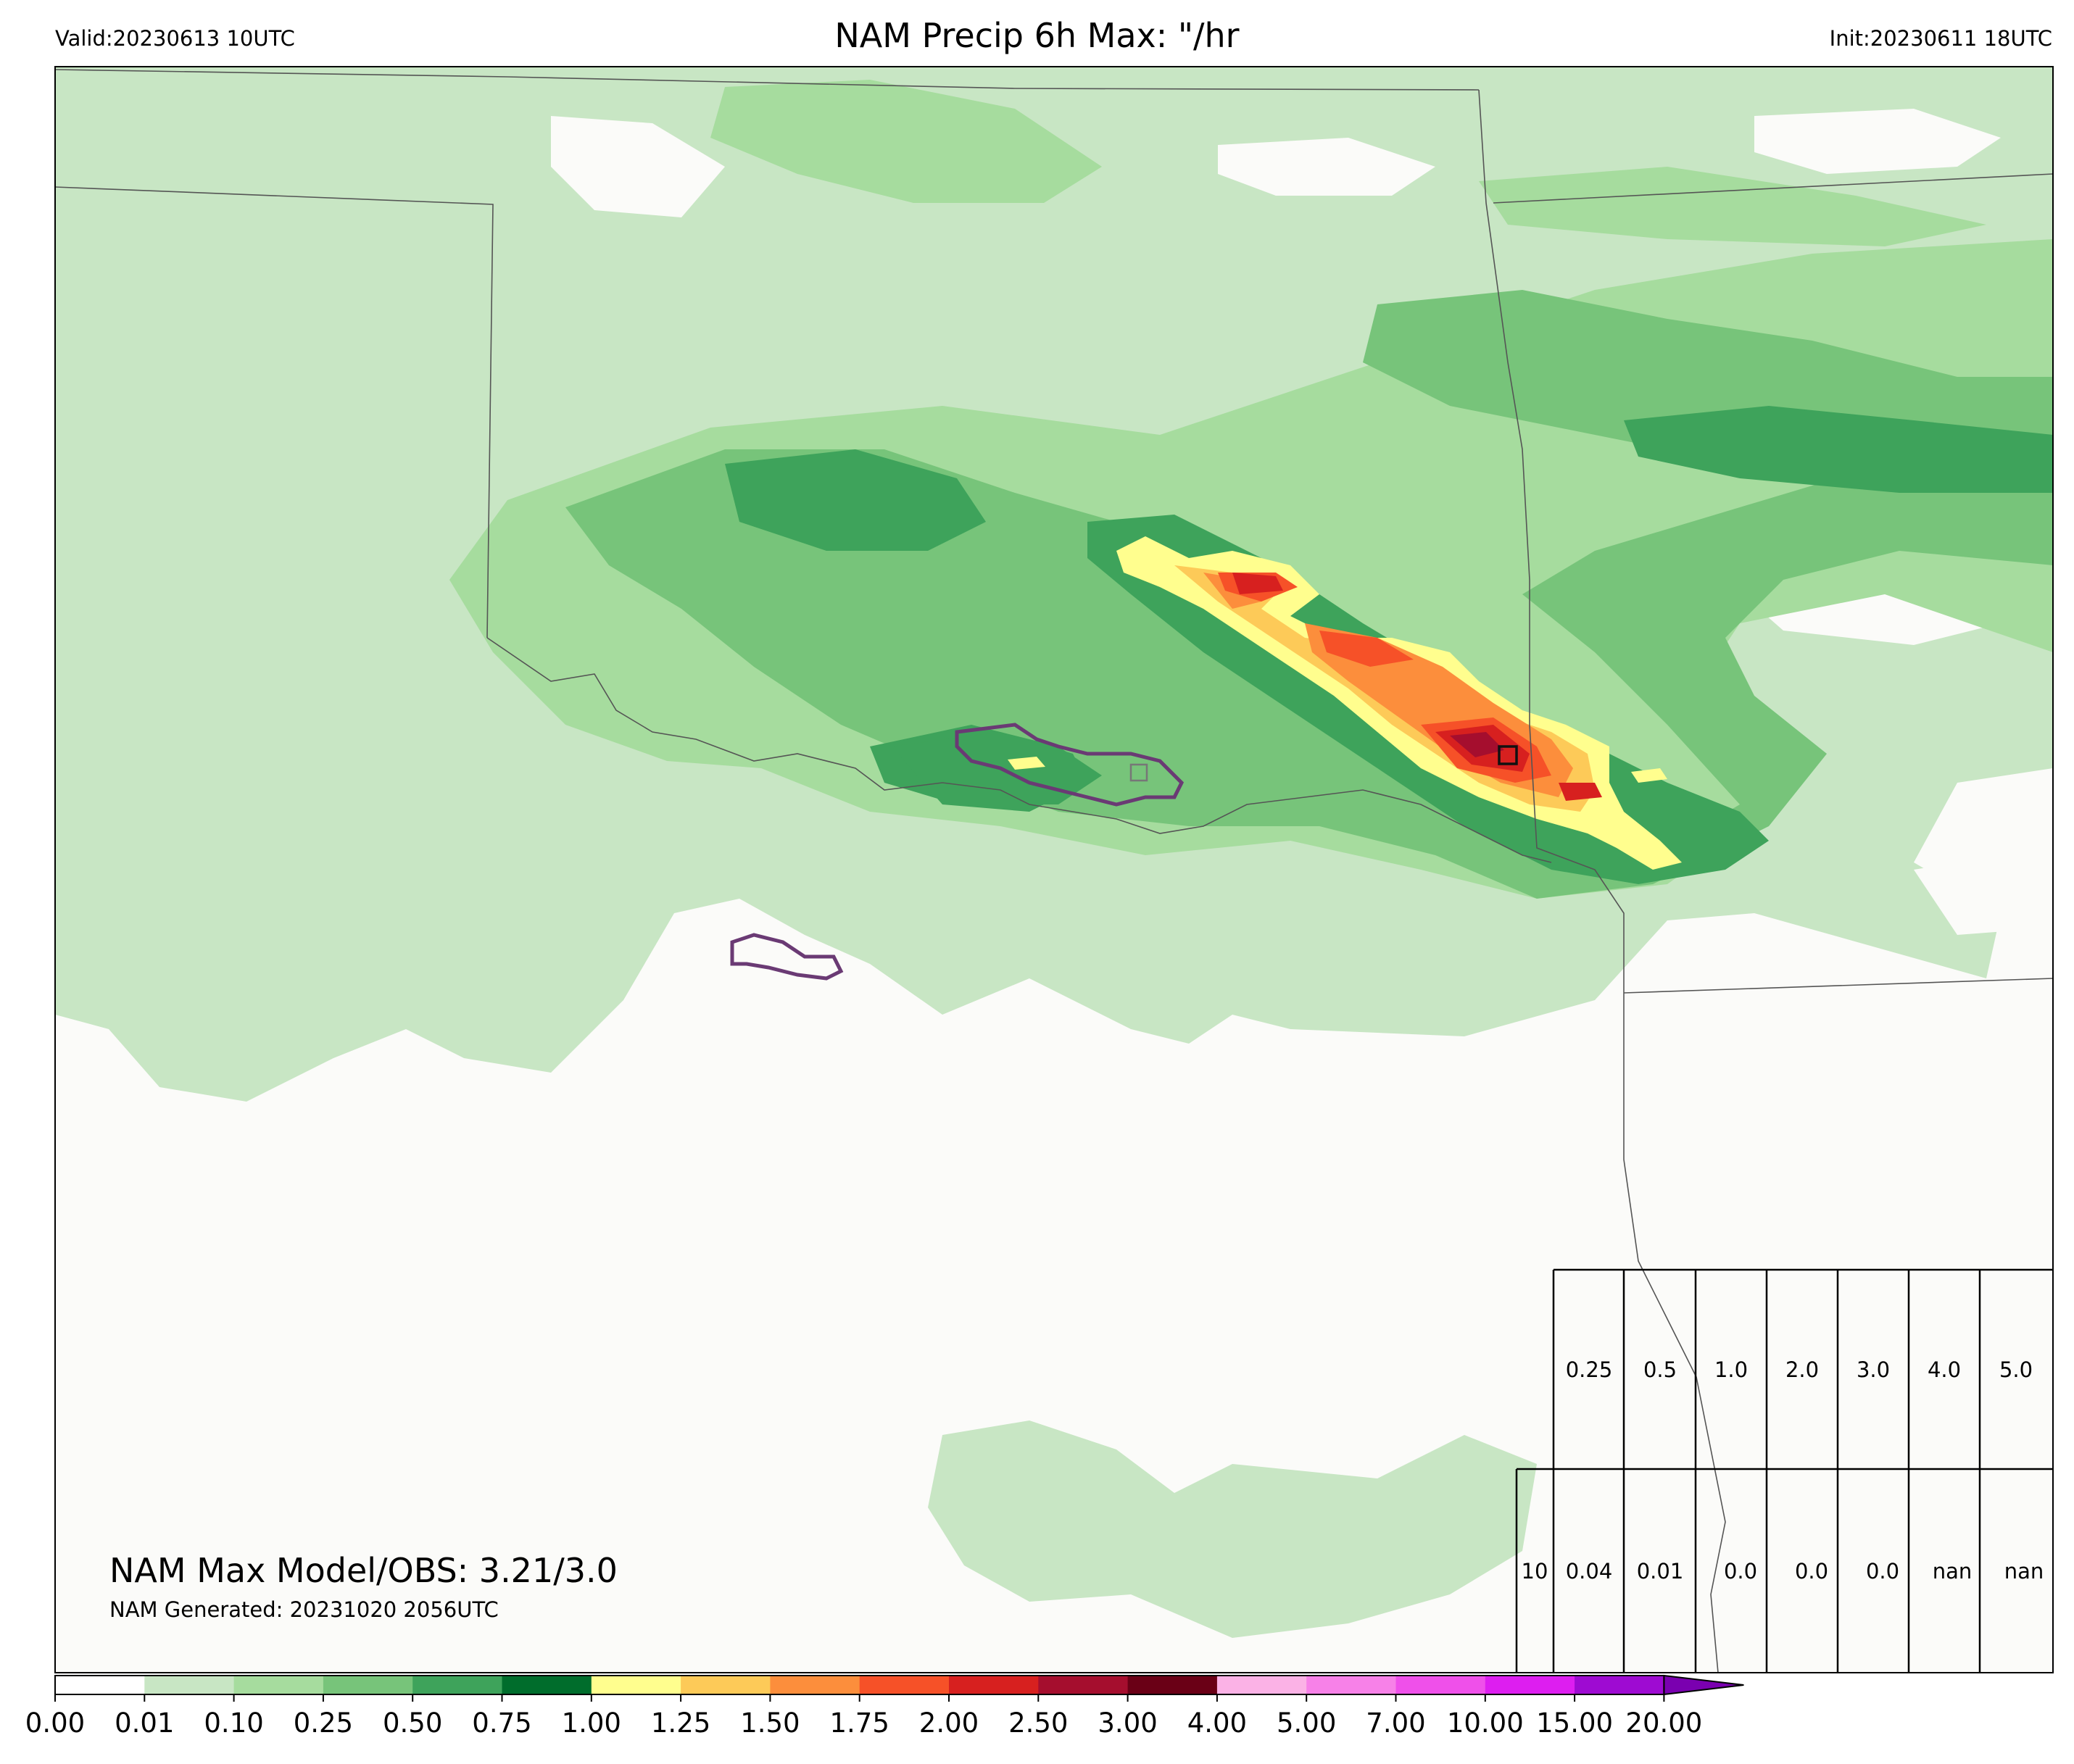  I want to click on colorbar-tick-label: 2.00, so click(949, 1723).